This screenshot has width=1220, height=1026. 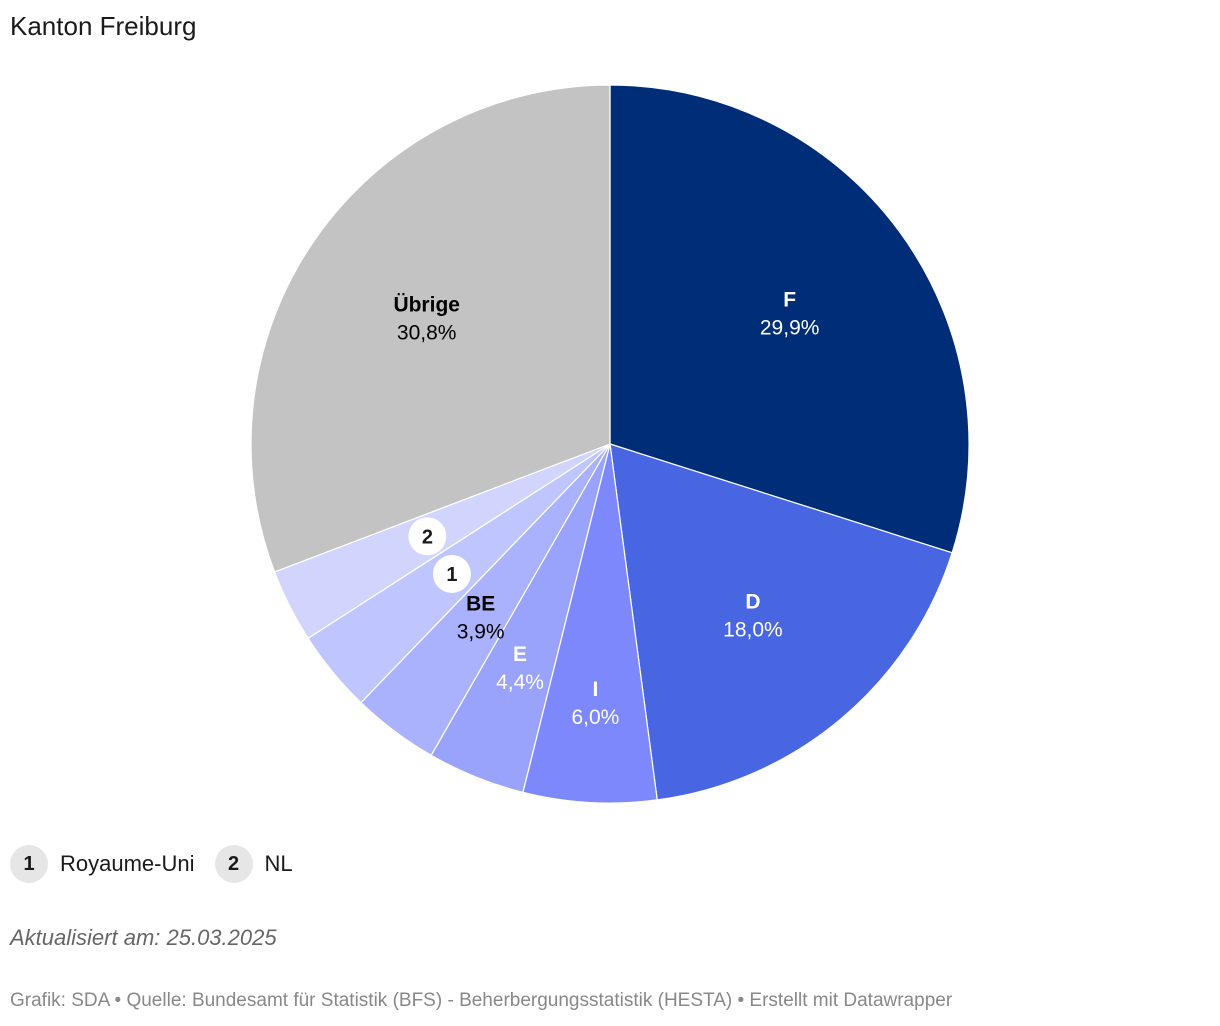 What do you see at coordinates (595, 717) in the screenshot?
I see `slice-value-i: 6,0%` at bounding box center [595, 717].